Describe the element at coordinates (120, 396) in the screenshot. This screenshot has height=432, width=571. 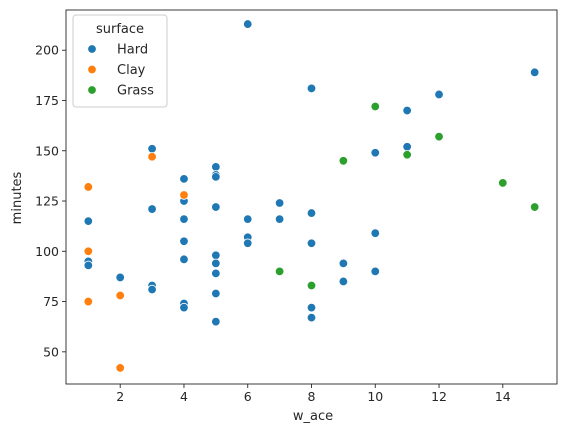
I see `x-tick-label: 2` at that location.